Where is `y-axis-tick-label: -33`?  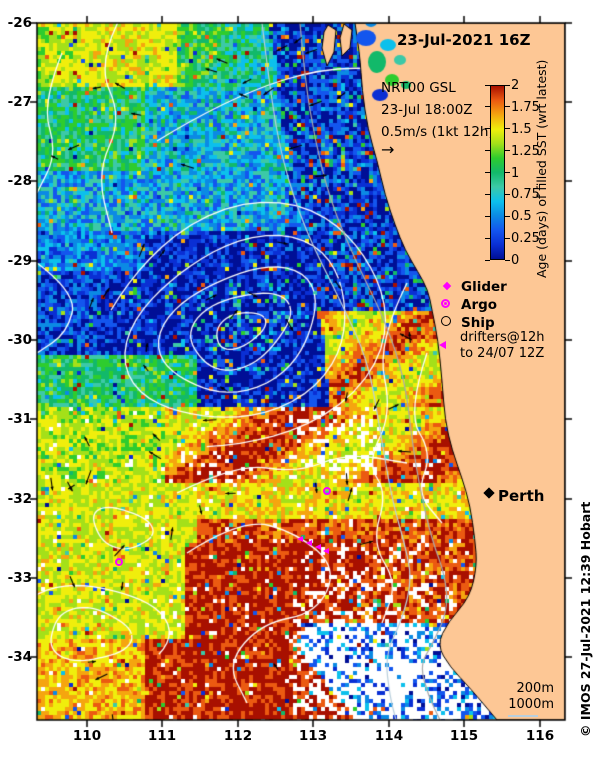
y-axis-tick-label: -33 is located at coordinates (19, 578).